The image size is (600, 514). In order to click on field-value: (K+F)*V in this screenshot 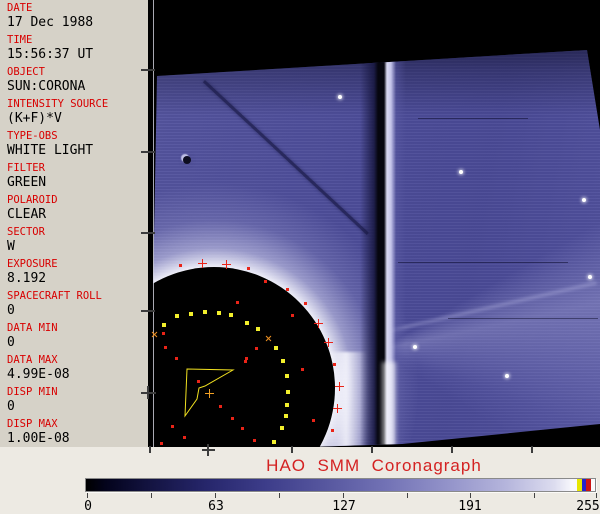, I will do `click(34, 118)`.